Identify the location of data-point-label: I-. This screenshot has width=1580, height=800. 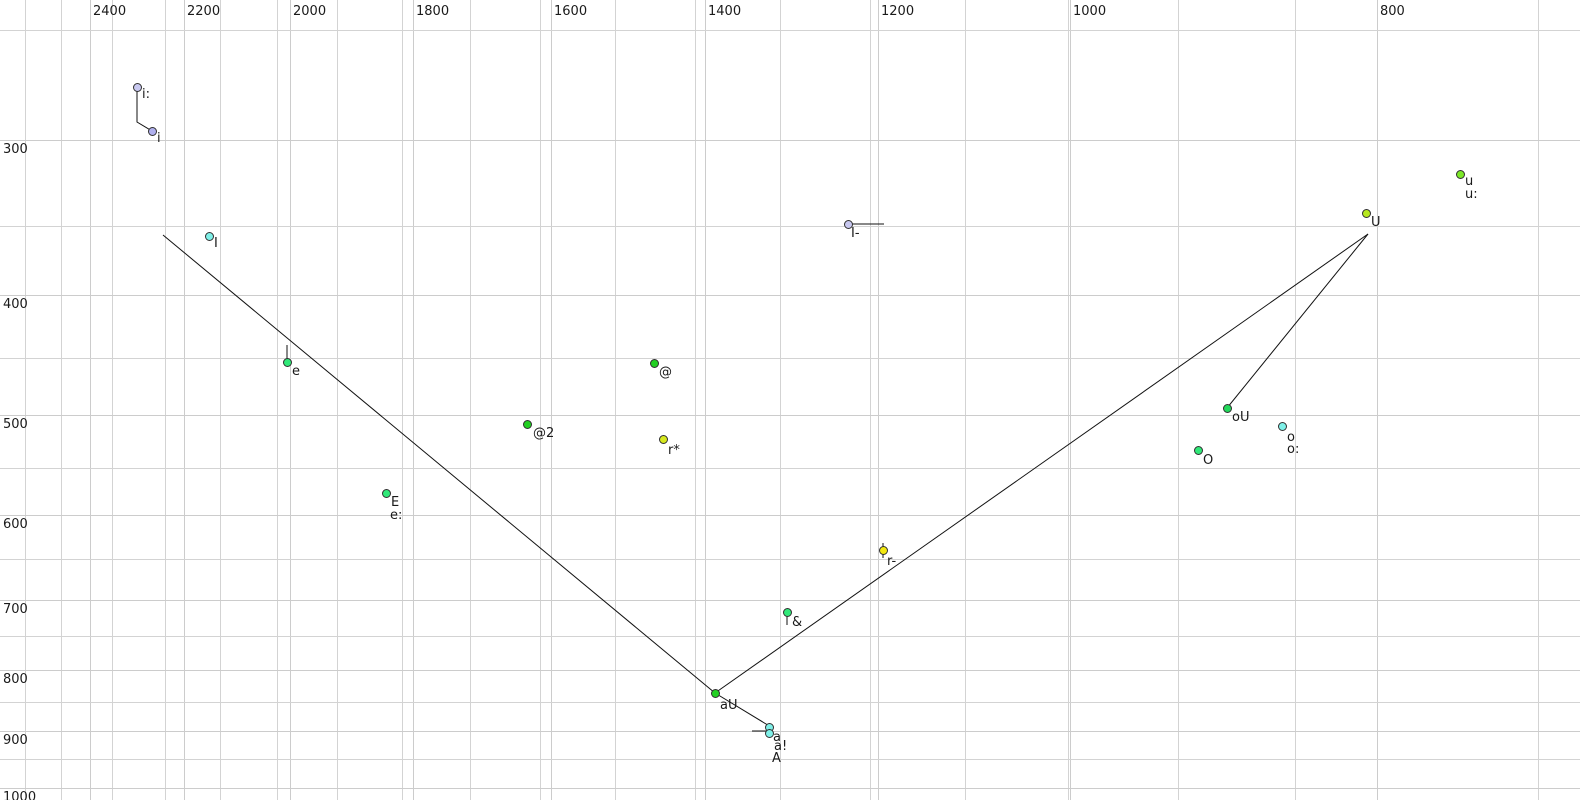
(855, 233).